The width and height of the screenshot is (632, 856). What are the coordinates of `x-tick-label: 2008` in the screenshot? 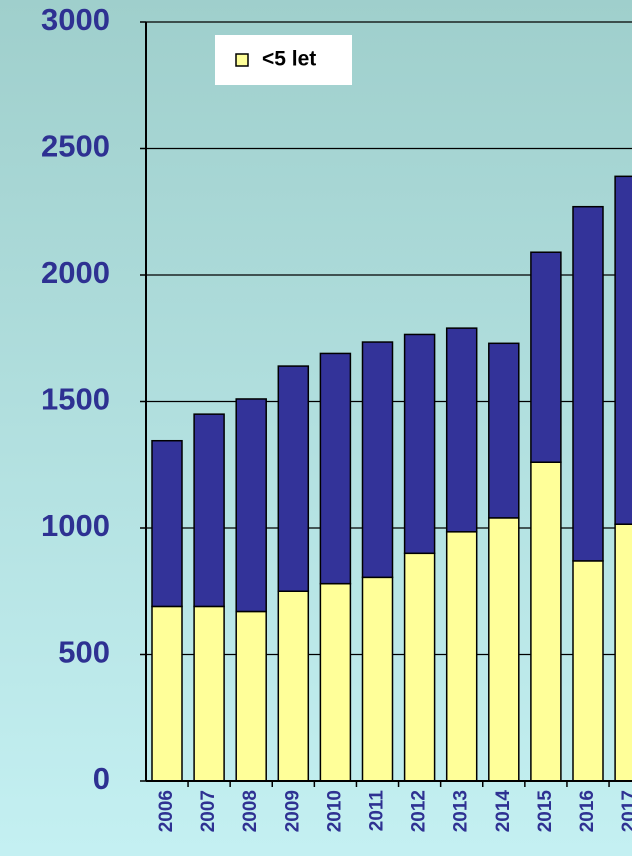 It's located at (250, 811).